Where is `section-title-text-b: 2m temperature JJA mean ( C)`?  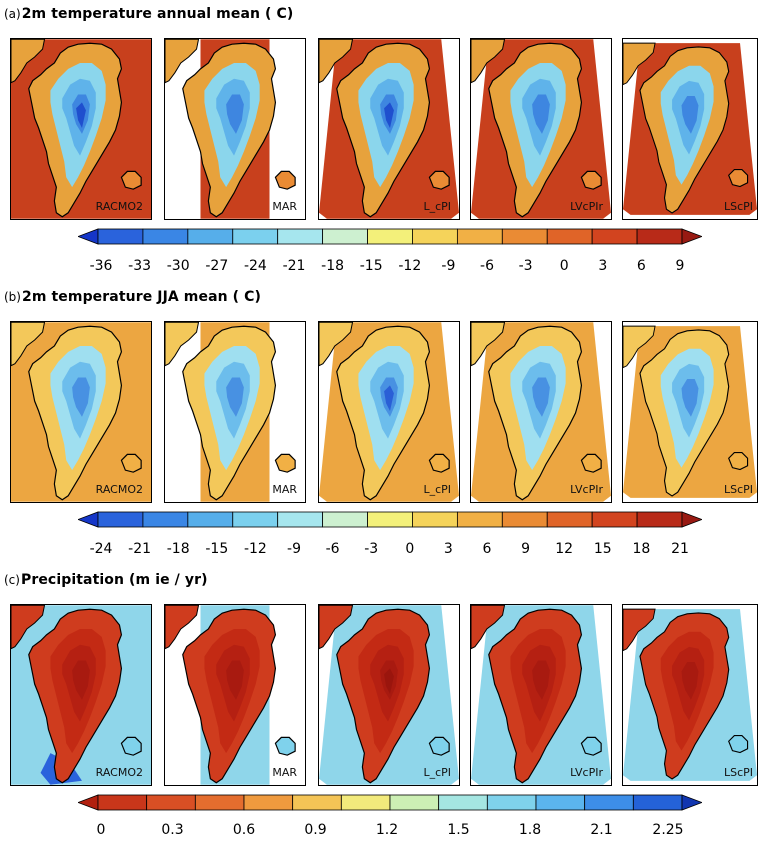 section-title-text-b: 2m temperature JJA mean ( C) is located at coordinates (141, 297).